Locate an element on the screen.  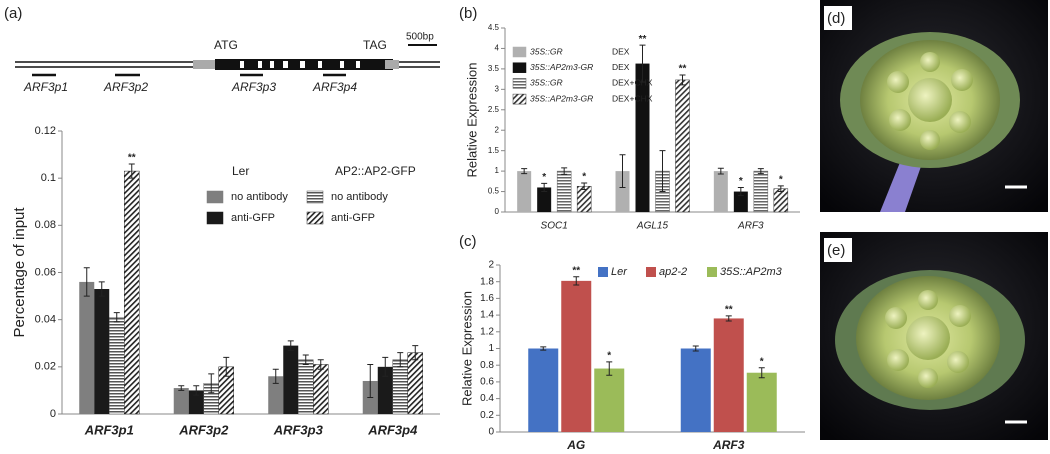
y-tick-label: 1.4 is located at coordinates (487, 315).